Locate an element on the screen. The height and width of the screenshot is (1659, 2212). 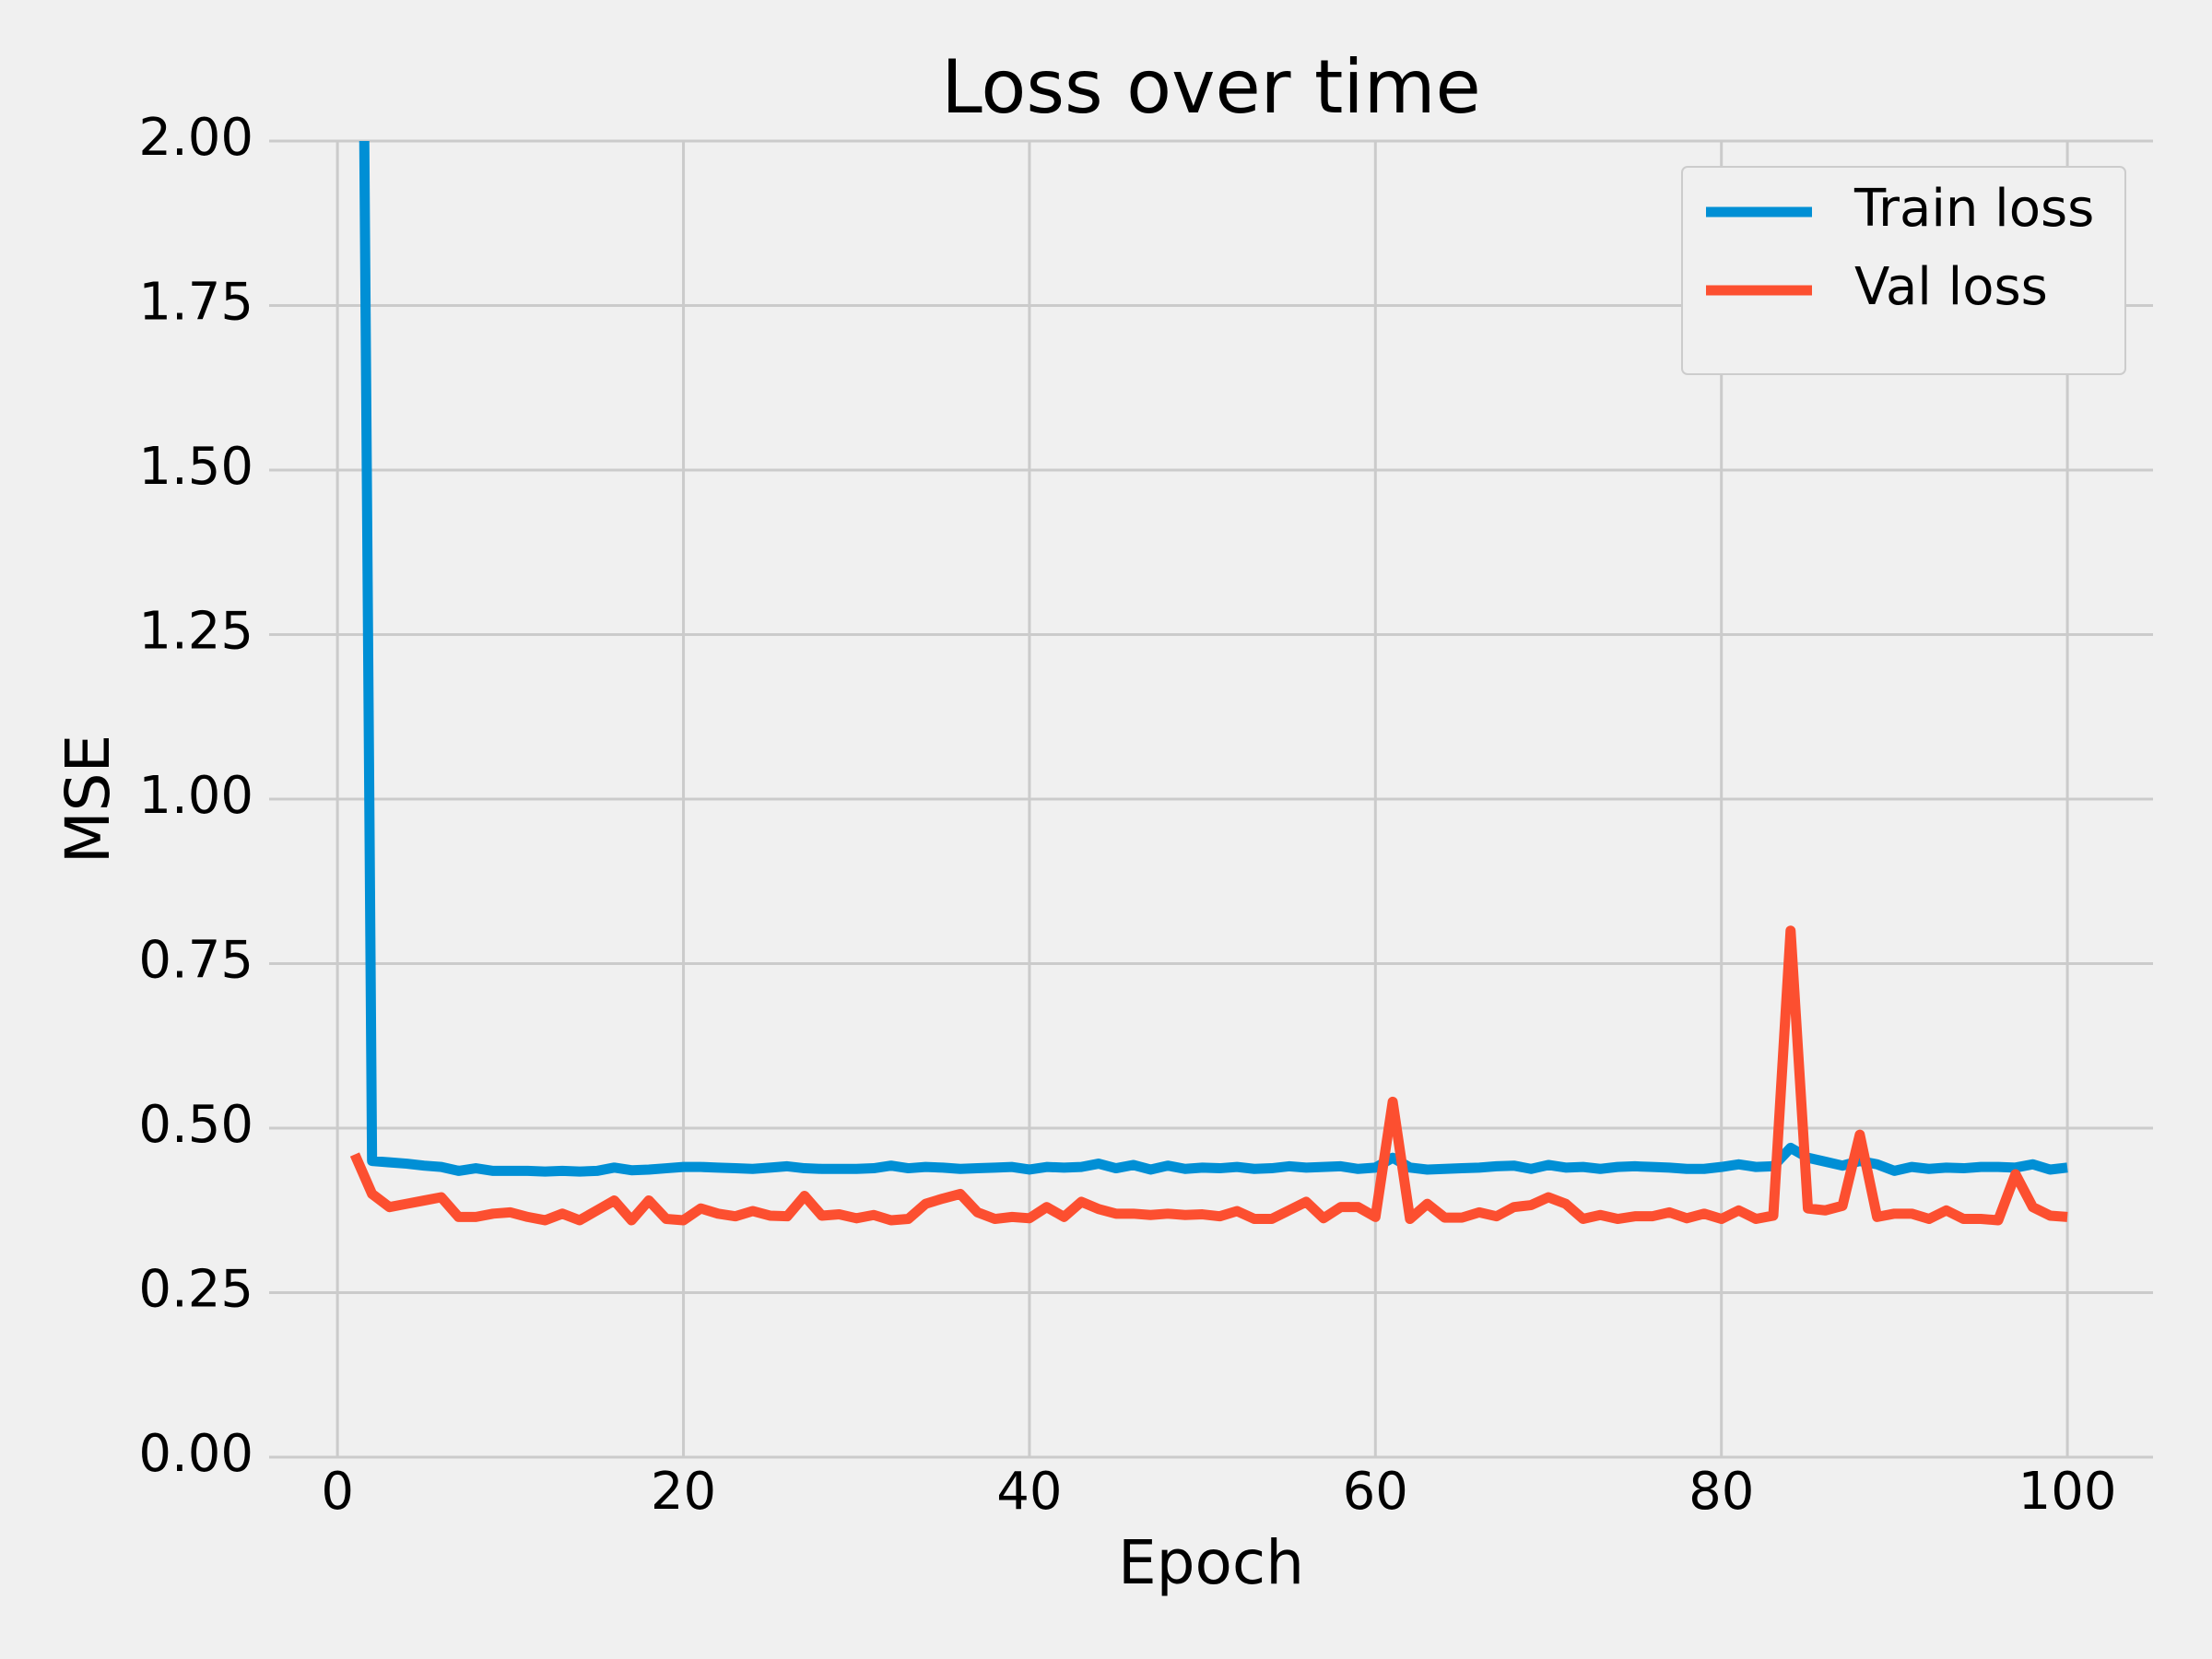
x-tick-label: 20 is located at coordinates (683, 1492).